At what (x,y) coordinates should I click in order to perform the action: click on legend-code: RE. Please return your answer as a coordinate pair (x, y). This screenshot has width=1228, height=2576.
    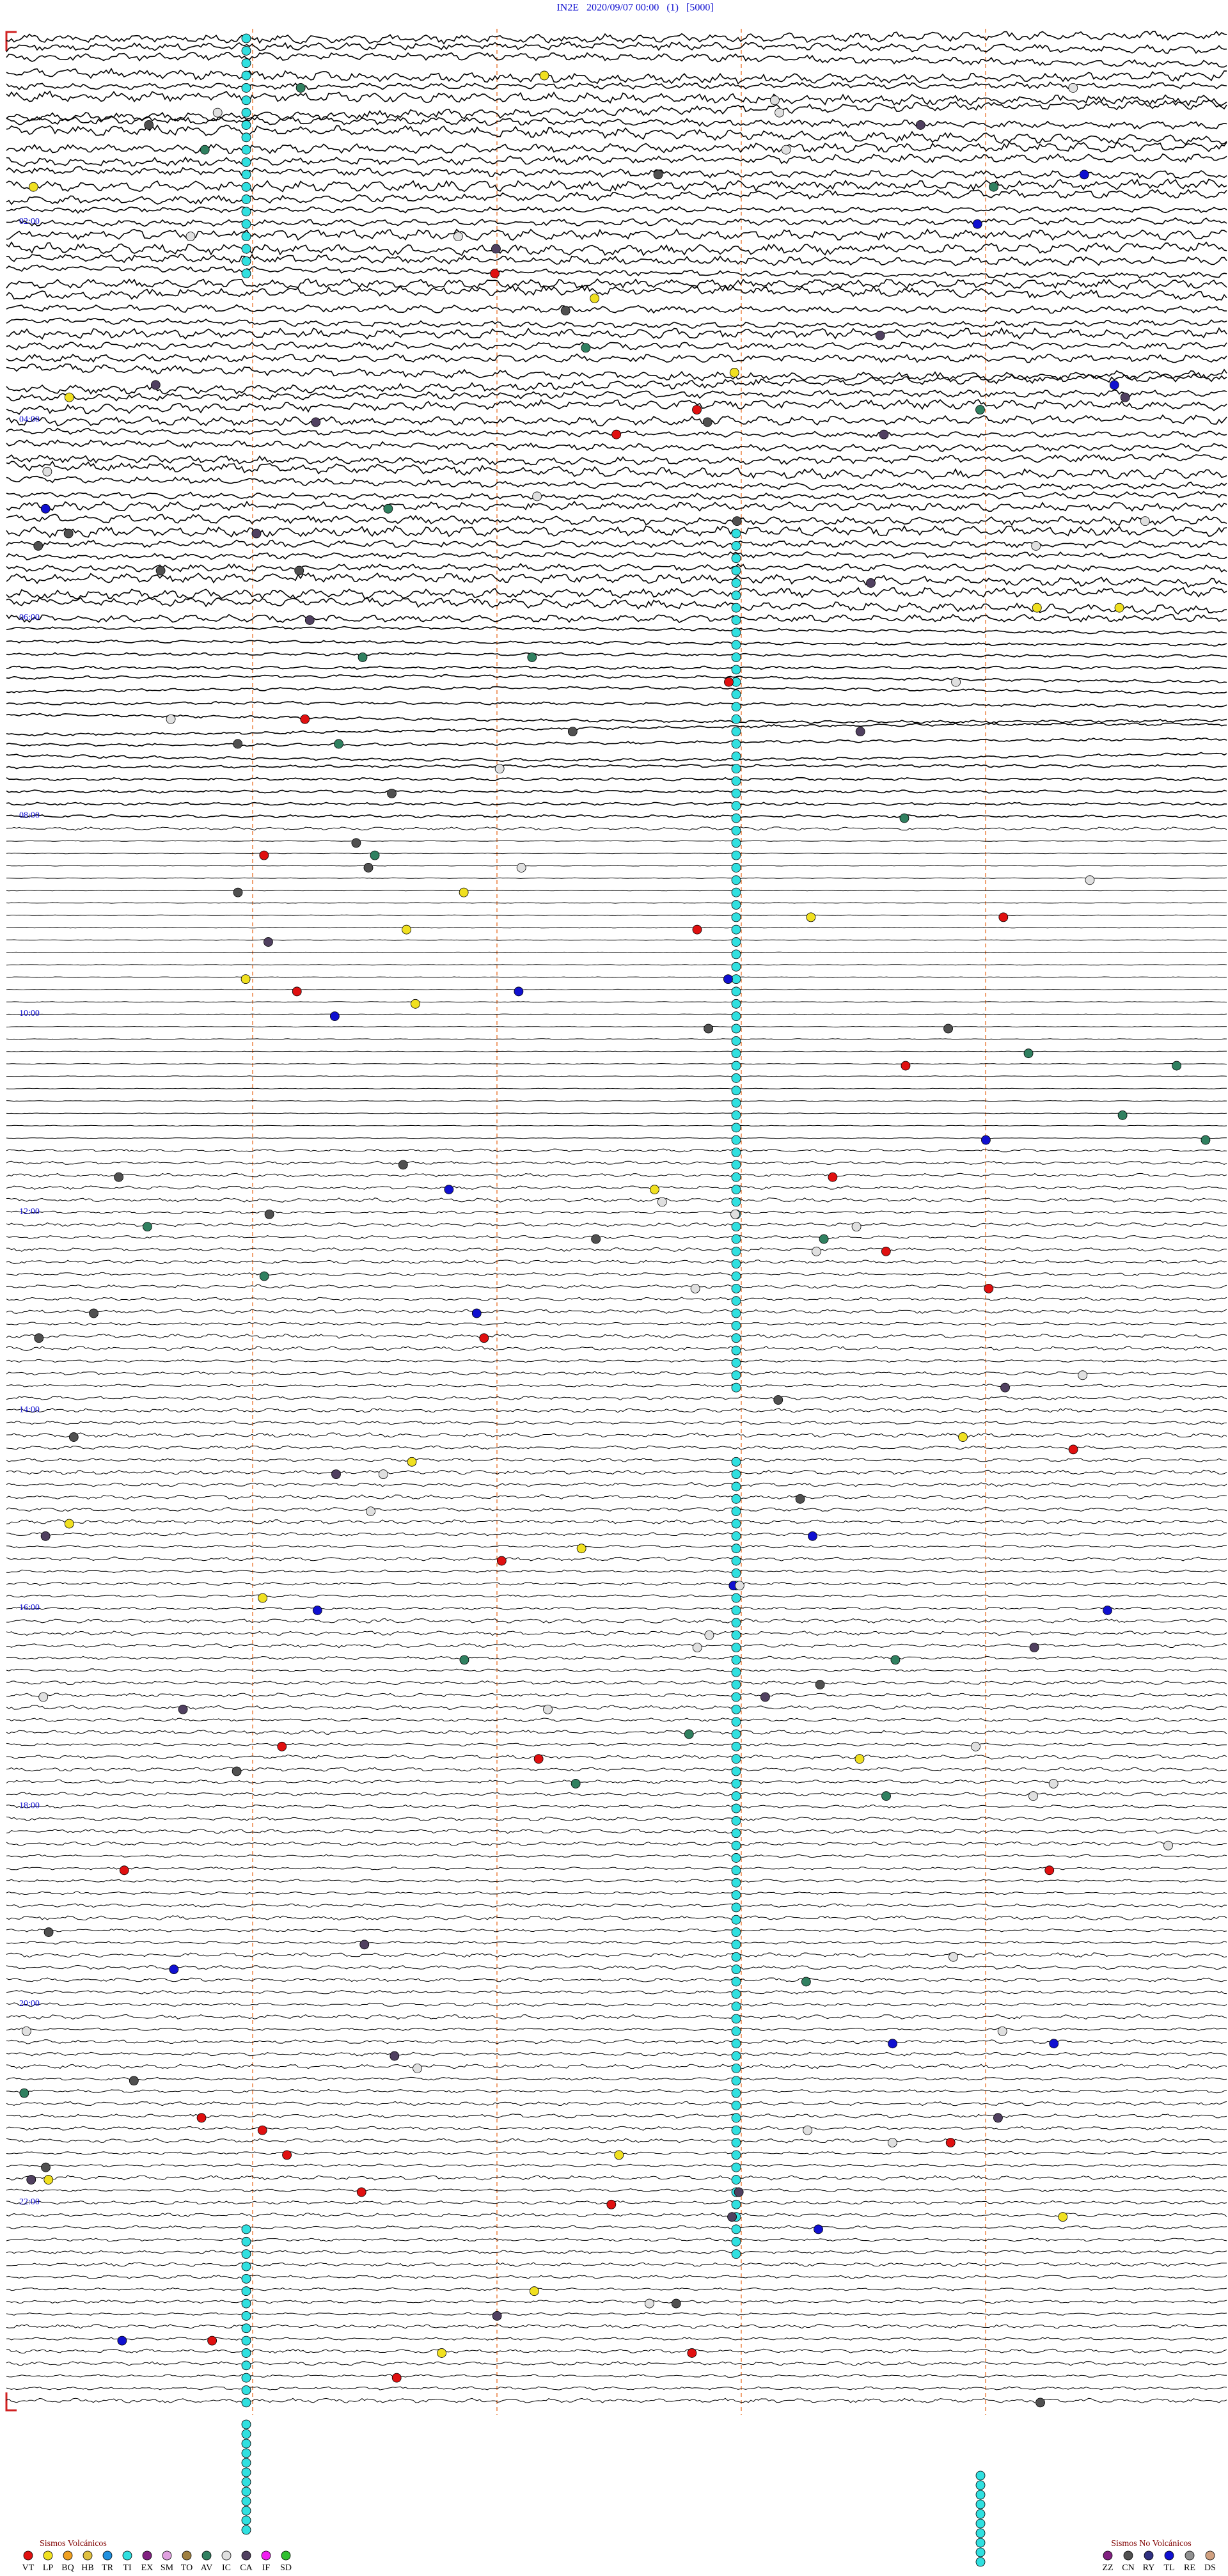
    Looking at the image, I should click on (1189, 2568).